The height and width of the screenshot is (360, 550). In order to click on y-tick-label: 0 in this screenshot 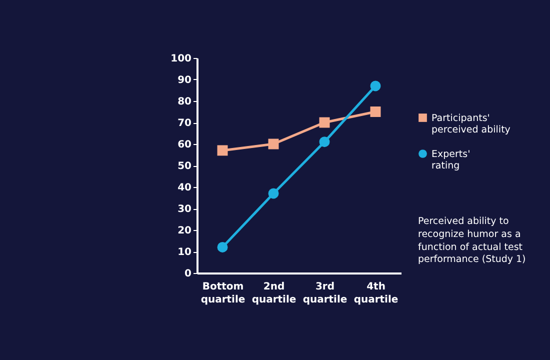, I will do `click(188, 274)`.